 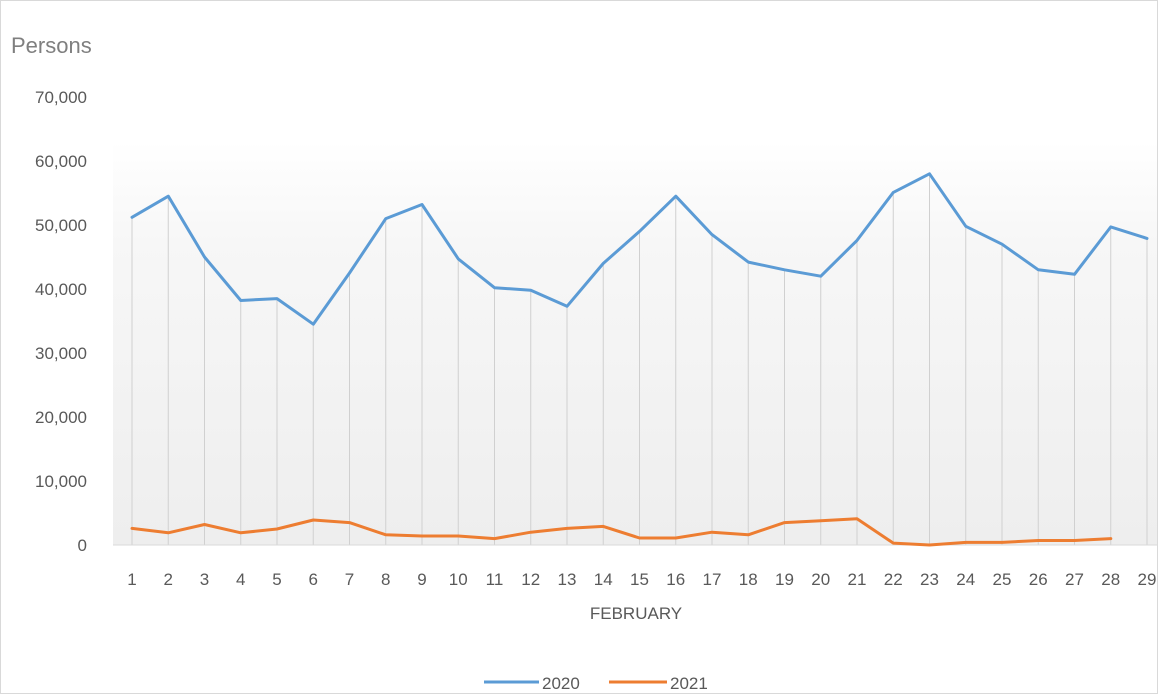 I want to click on series-line-2021, so click(x=621, y=532).